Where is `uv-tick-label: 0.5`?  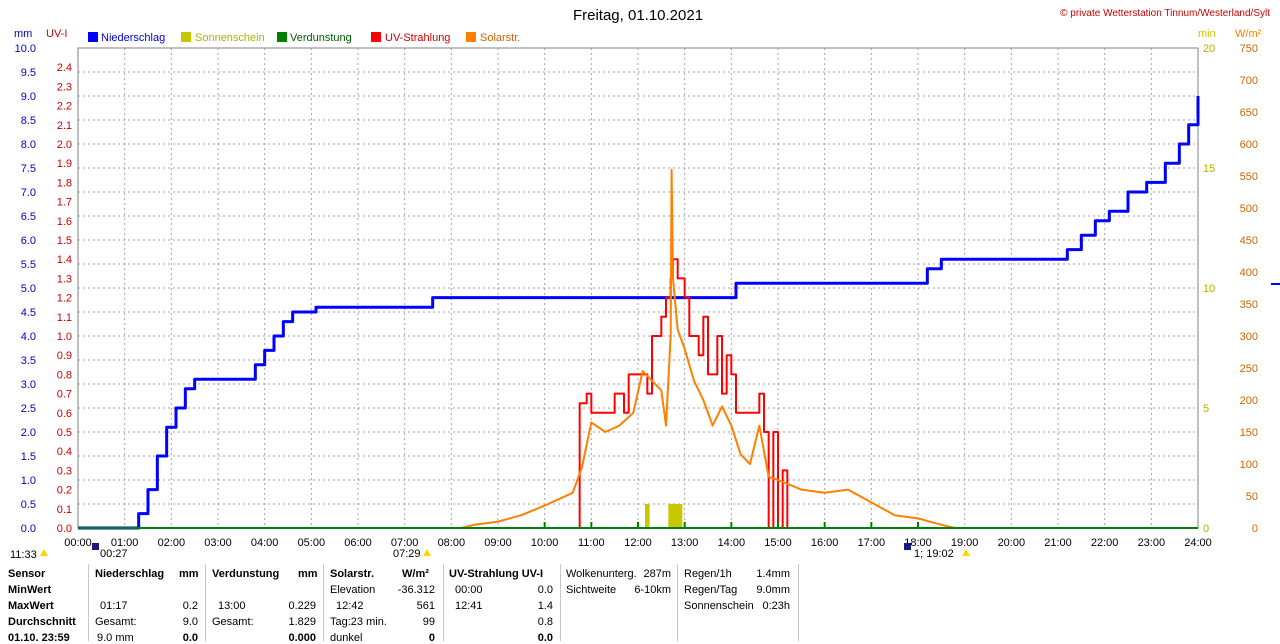 uv-tick-label: 0.5 is located at coordinates (64, 433).